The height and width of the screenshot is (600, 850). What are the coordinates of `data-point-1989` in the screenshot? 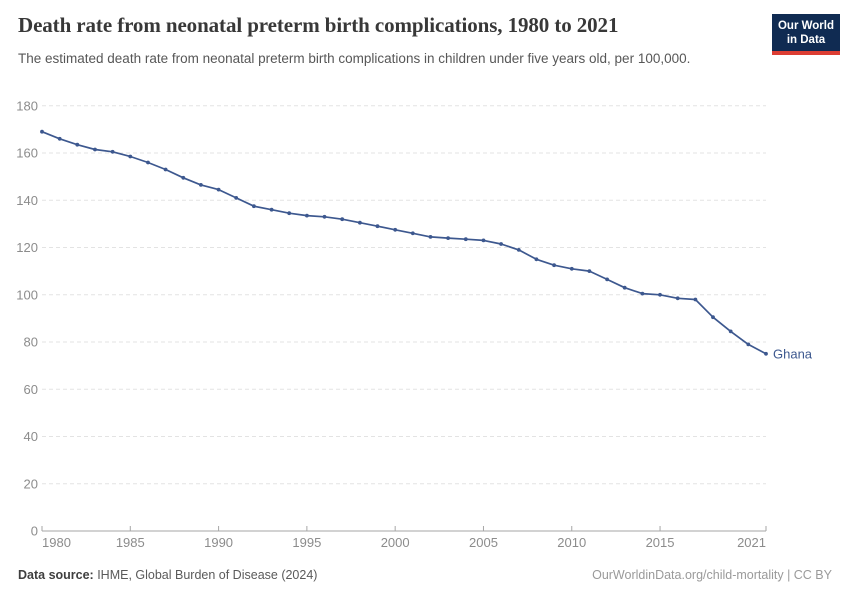 It's located at (201, 185).